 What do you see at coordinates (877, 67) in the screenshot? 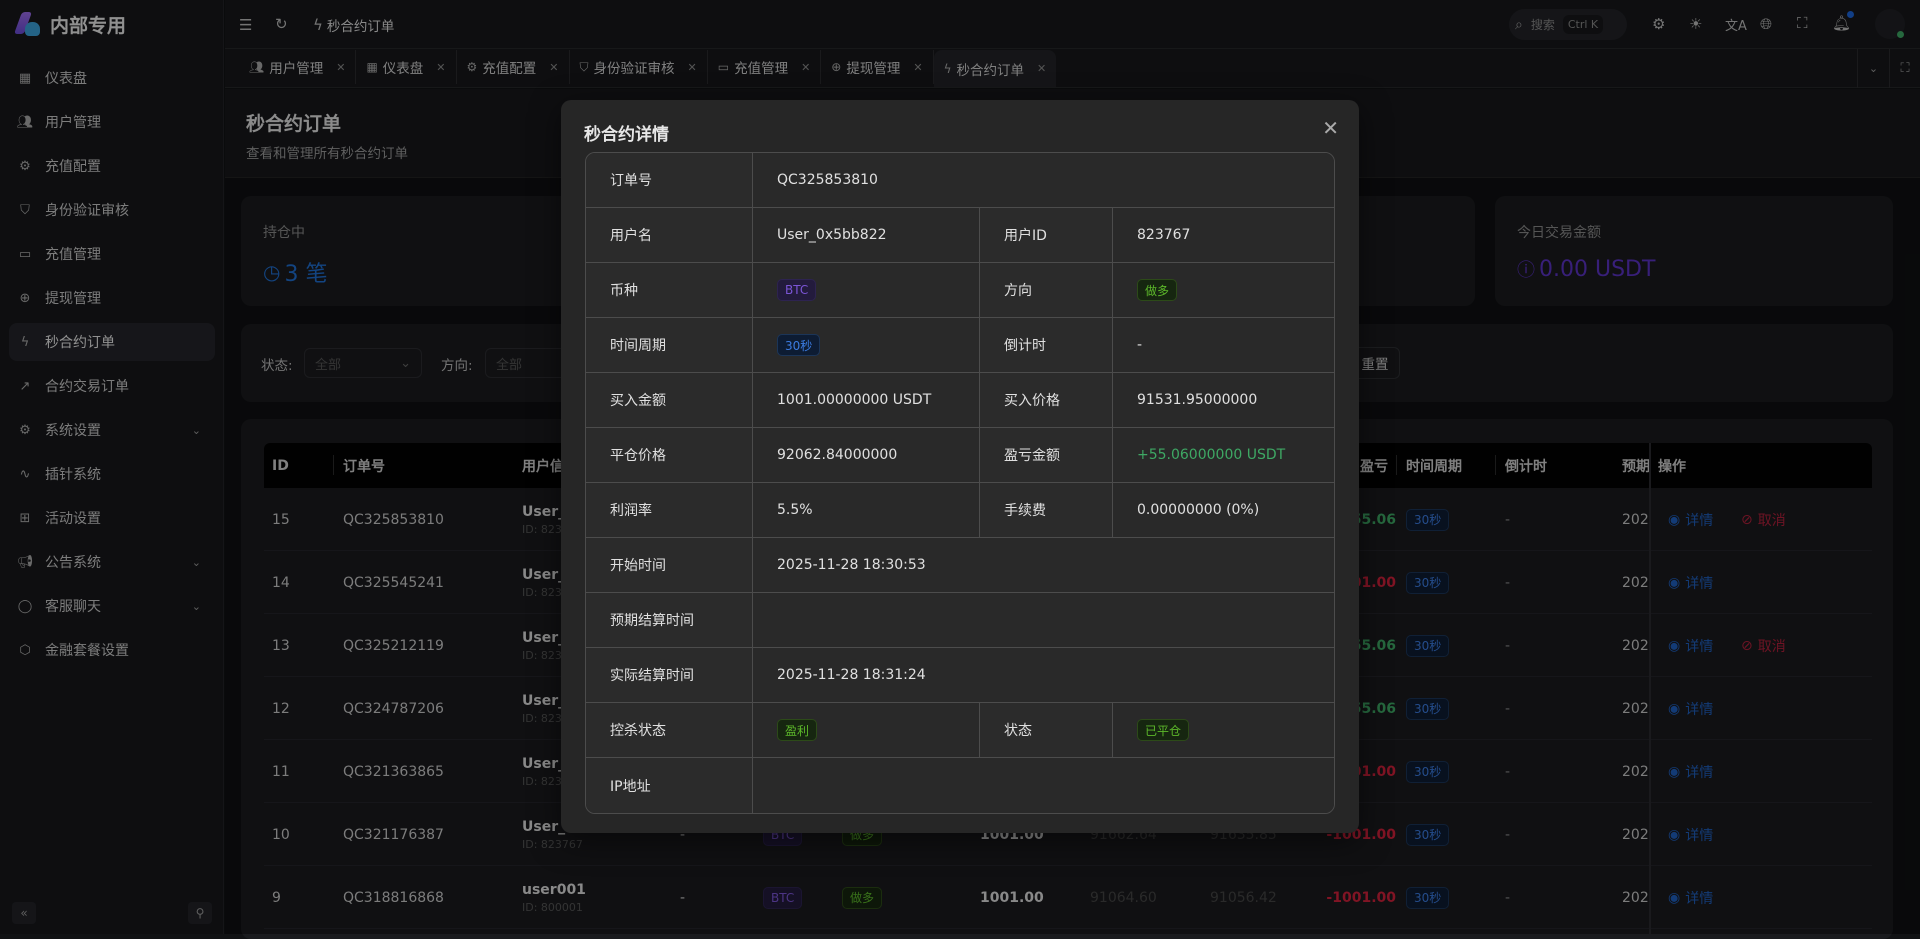
I see `tab: ⊕ 提现管理 ✕` at bounding box center [877, 67].